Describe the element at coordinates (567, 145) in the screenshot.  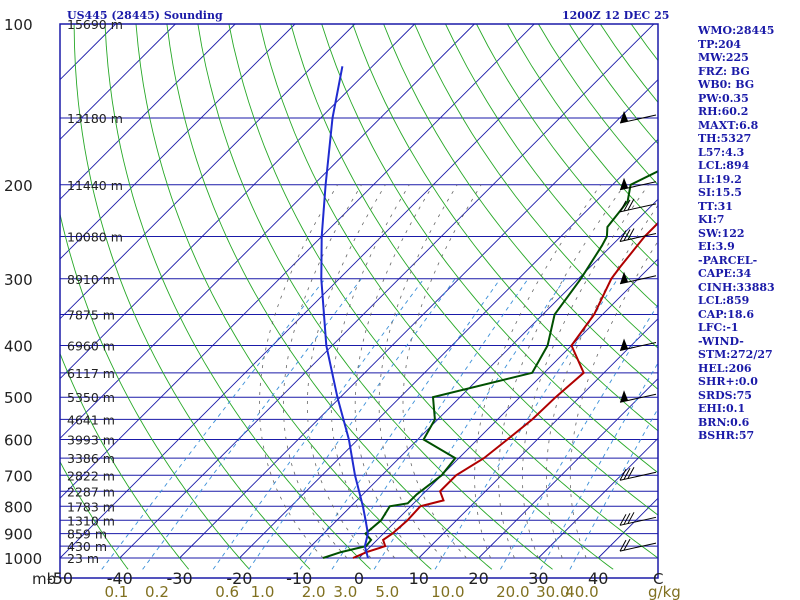
I see `dry-adiabat` at that location.